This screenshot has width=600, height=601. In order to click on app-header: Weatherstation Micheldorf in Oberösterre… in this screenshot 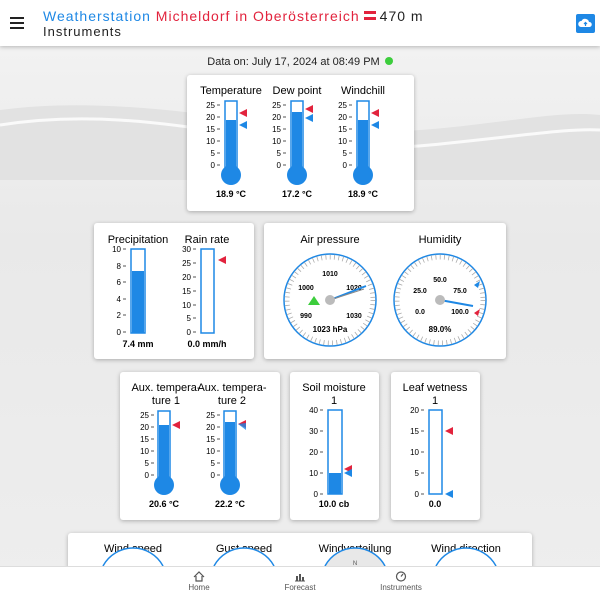, I will do `click(300, 23)`.